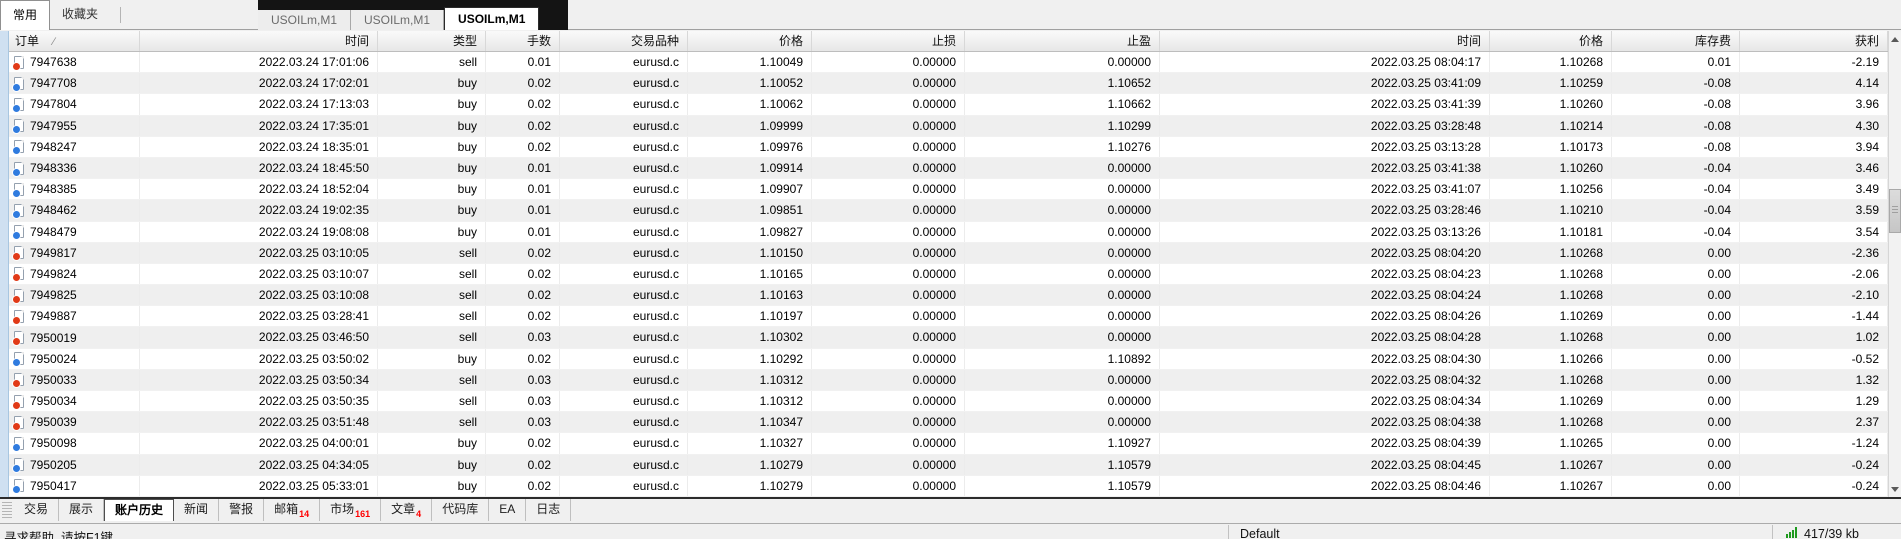 This screenshot has height=539, width=1901. What do you see at coordinates (461, 510) in the screenshot?
I see `terminal-tab-9: 代码库` at bounding box center [461, 510].